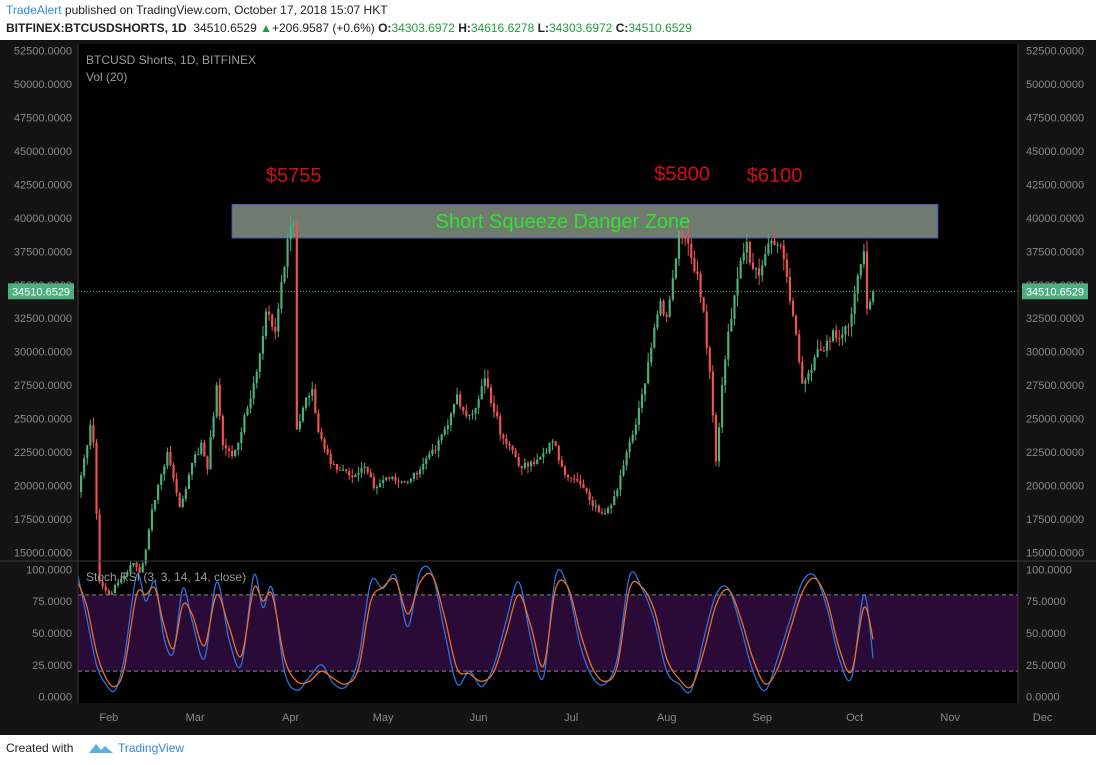 This screenshot has height=765, width=1096. Describe the element at coordinates (1055, 486) in the screenshot. I see `y-tick-label-right: 20000.0000` at that location.